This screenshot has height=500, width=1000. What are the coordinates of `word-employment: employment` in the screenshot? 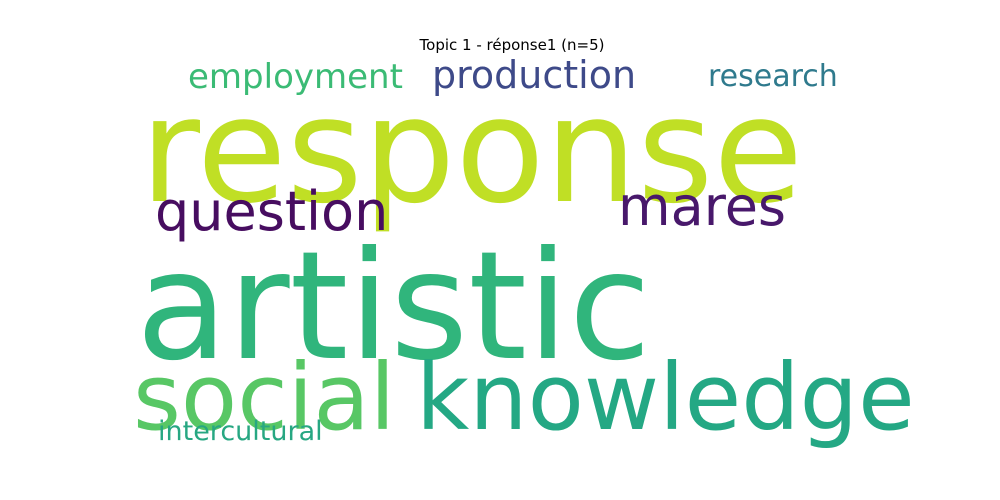 It's located at (295, 77).